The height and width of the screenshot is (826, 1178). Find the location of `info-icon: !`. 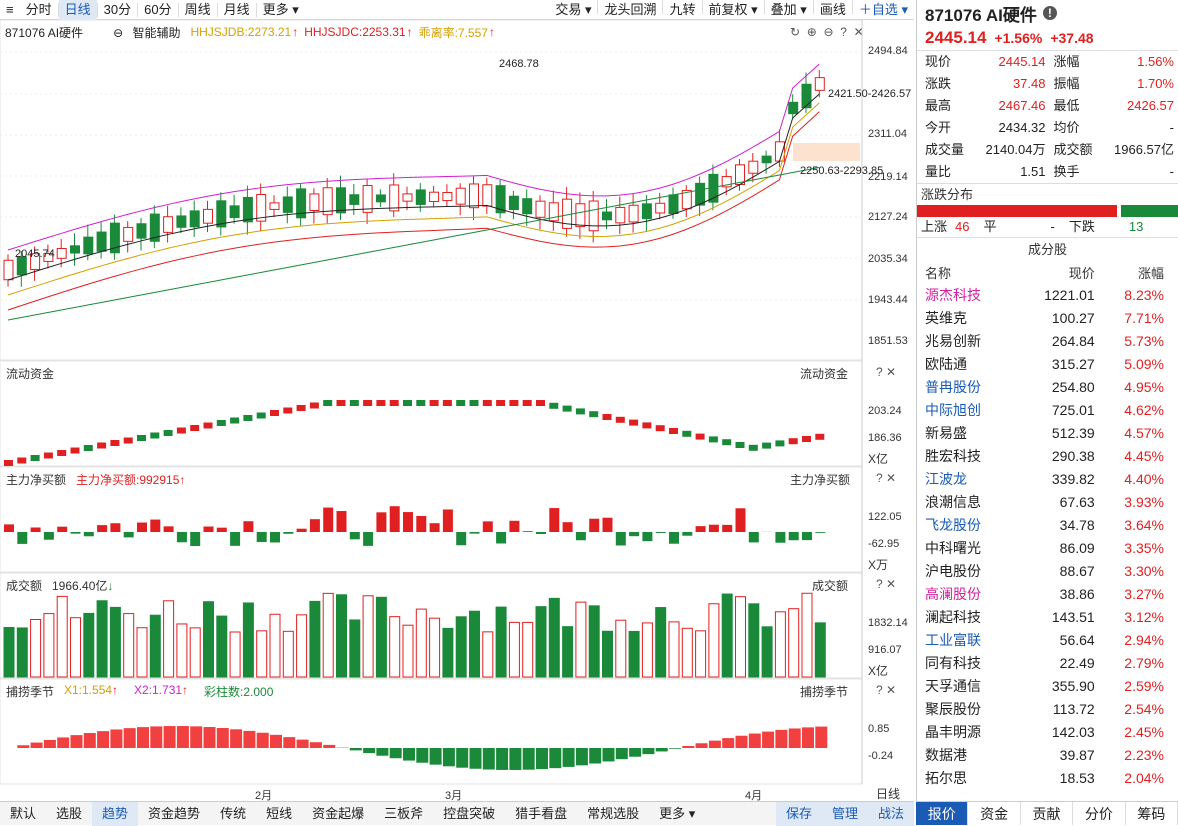

info-icon: ! is located at coordinates (1050, 13).